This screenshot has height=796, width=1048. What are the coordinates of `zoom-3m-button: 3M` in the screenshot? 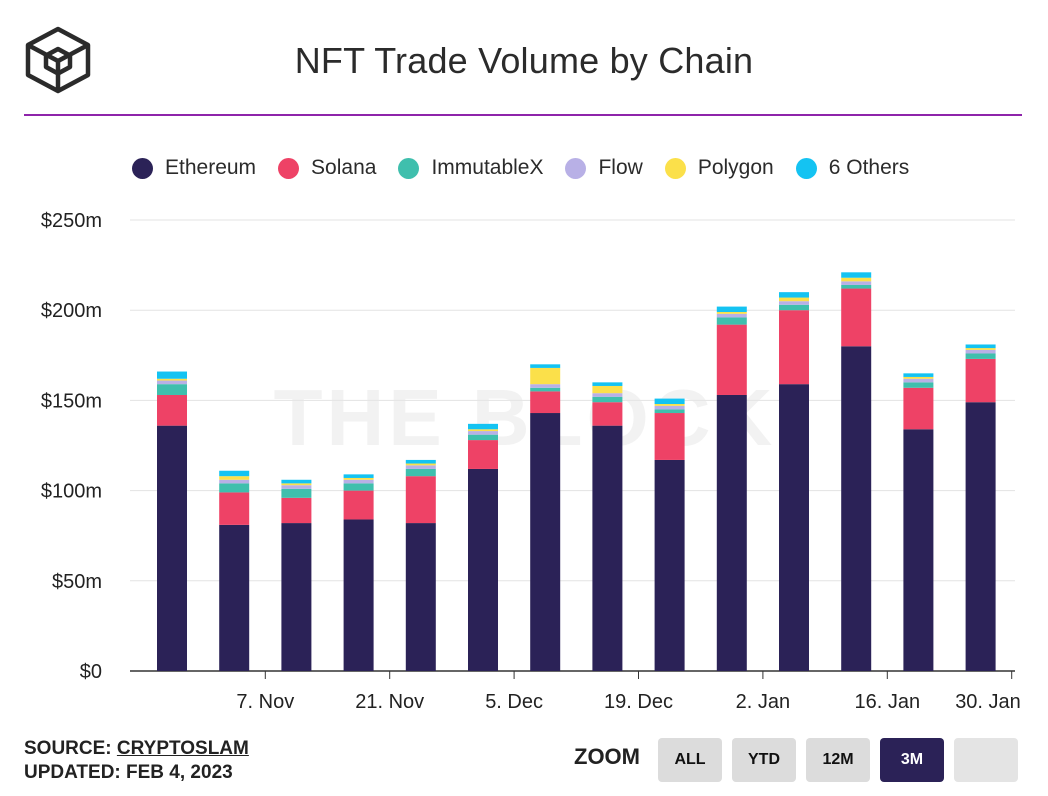 It's located at (912, 760).